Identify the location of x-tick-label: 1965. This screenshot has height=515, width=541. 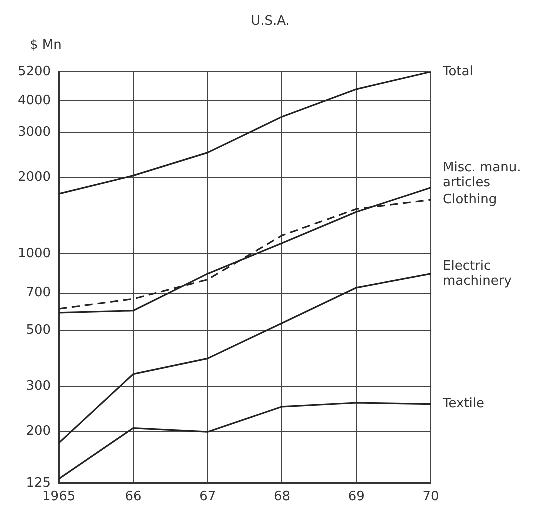
(59, 497).